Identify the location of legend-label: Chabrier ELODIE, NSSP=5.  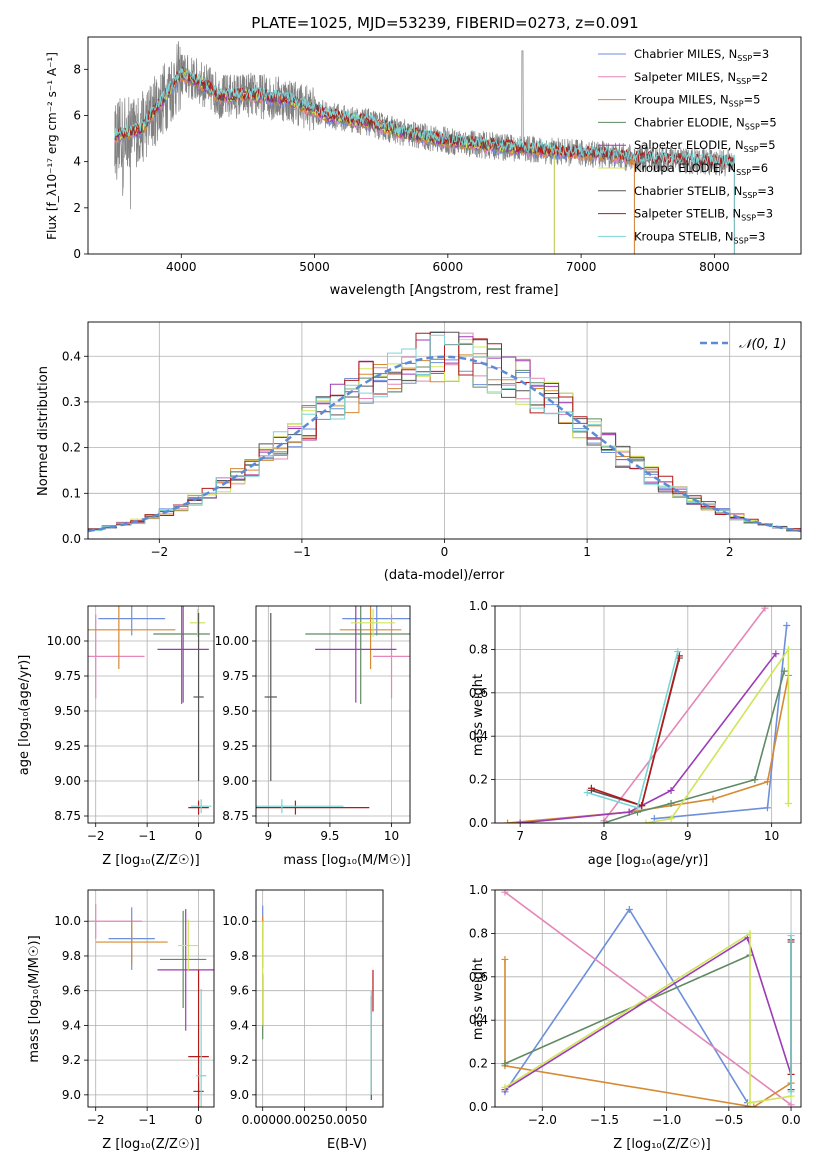
(705, 123).